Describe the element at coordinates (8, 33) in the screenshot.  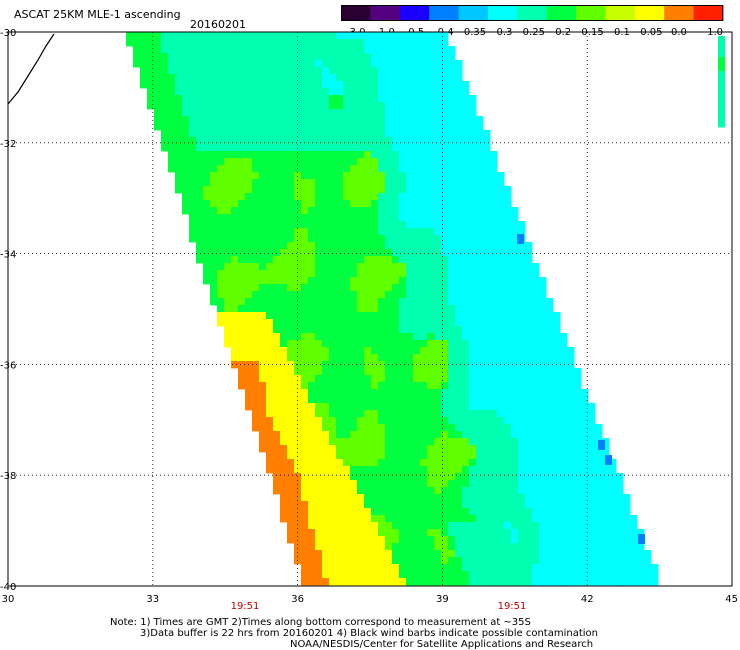
I see `lat-label: -30` at that location.